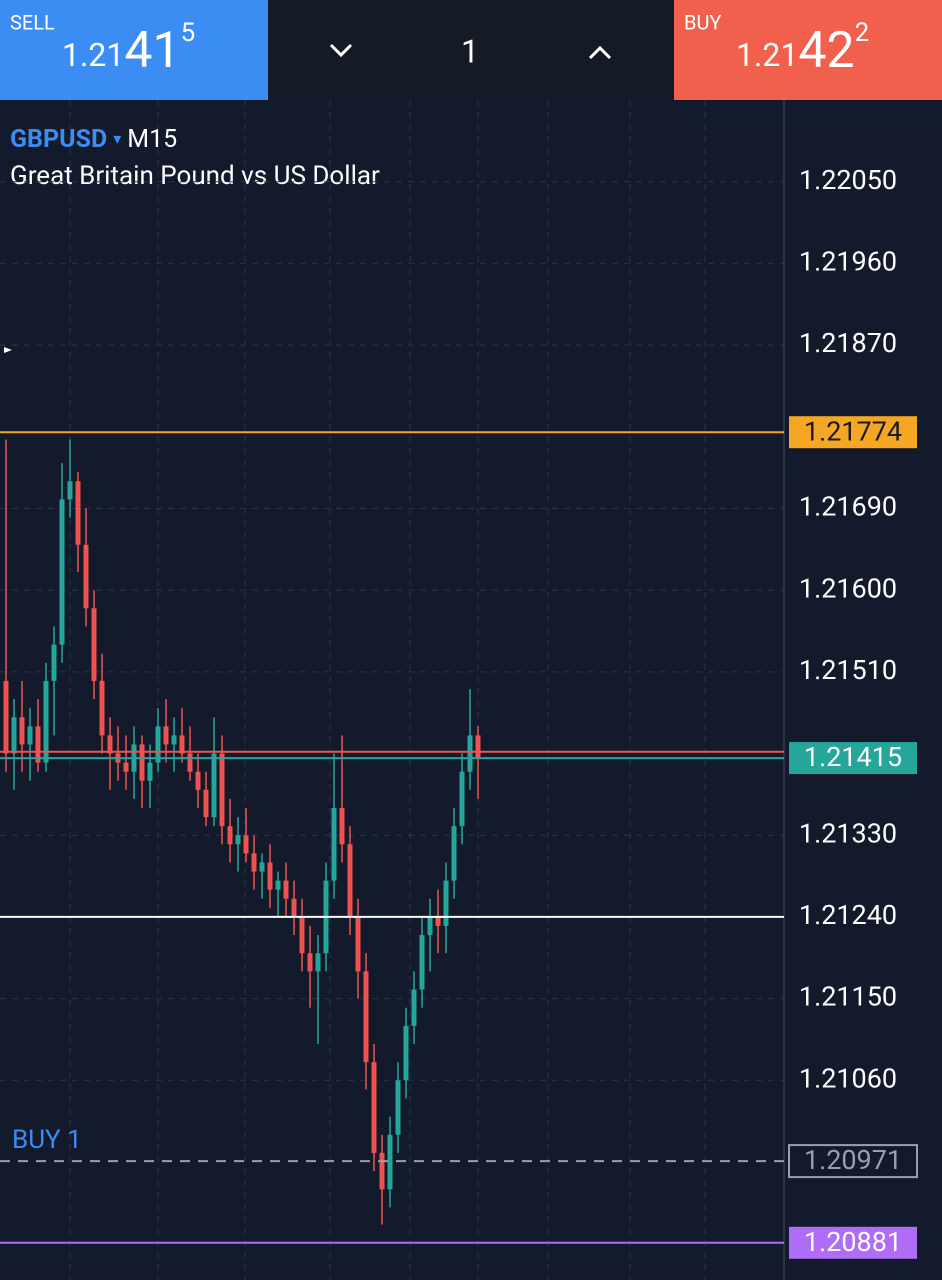 Image resolution: width=942 pixels, height=1280 pixels. Describe the element at coordinates (848, 507) in the screenshot. I see `y-tick-label: 1.21690` at that location.